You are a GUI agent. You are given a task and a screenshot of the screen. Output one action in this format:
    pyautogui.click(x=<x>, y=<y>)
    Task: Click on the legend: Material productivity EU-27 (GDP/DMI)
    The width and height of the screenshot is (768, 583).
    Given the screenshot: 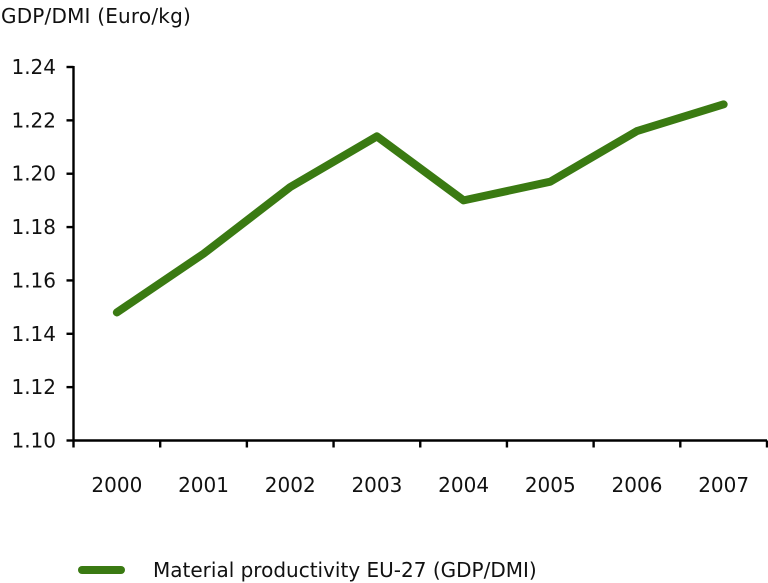 What is the action you would take?
    pyautogui.click(x=307, y=569)
    